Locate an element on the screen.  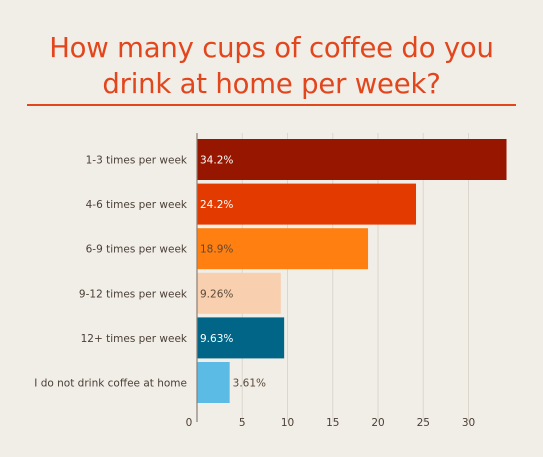
x-tick-label: 0 is located at coordinates (189, 423).